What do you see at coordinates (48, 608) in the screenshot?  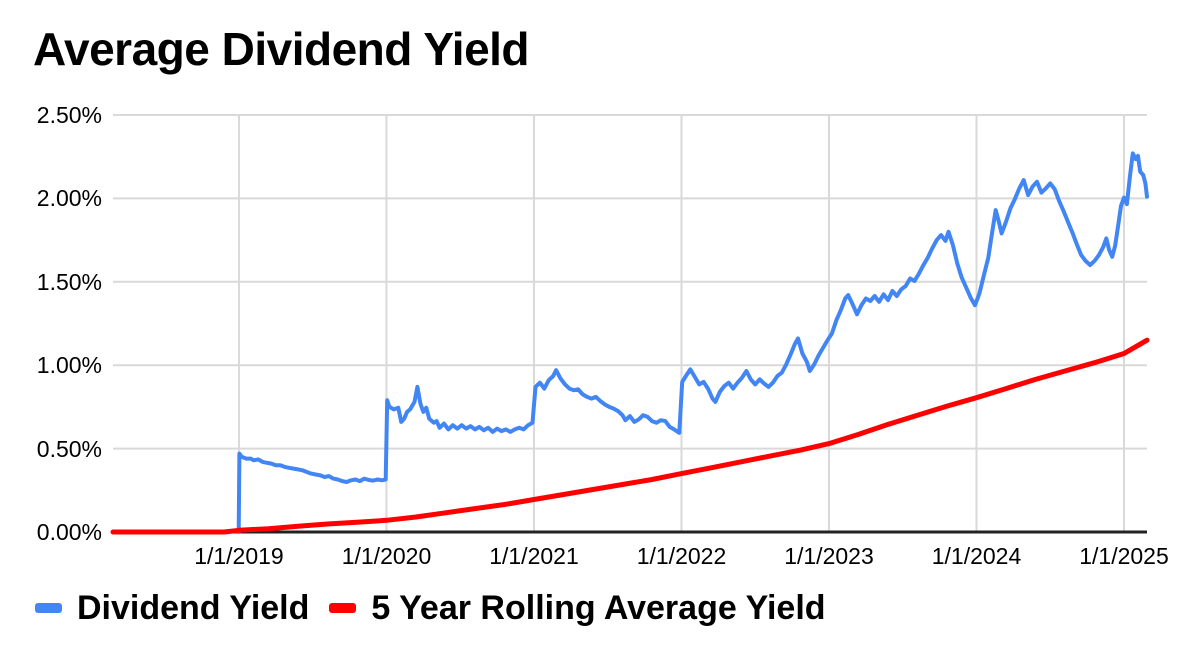 I see `dividend-yield-swatch-icon` at bounding box center [48, 608].